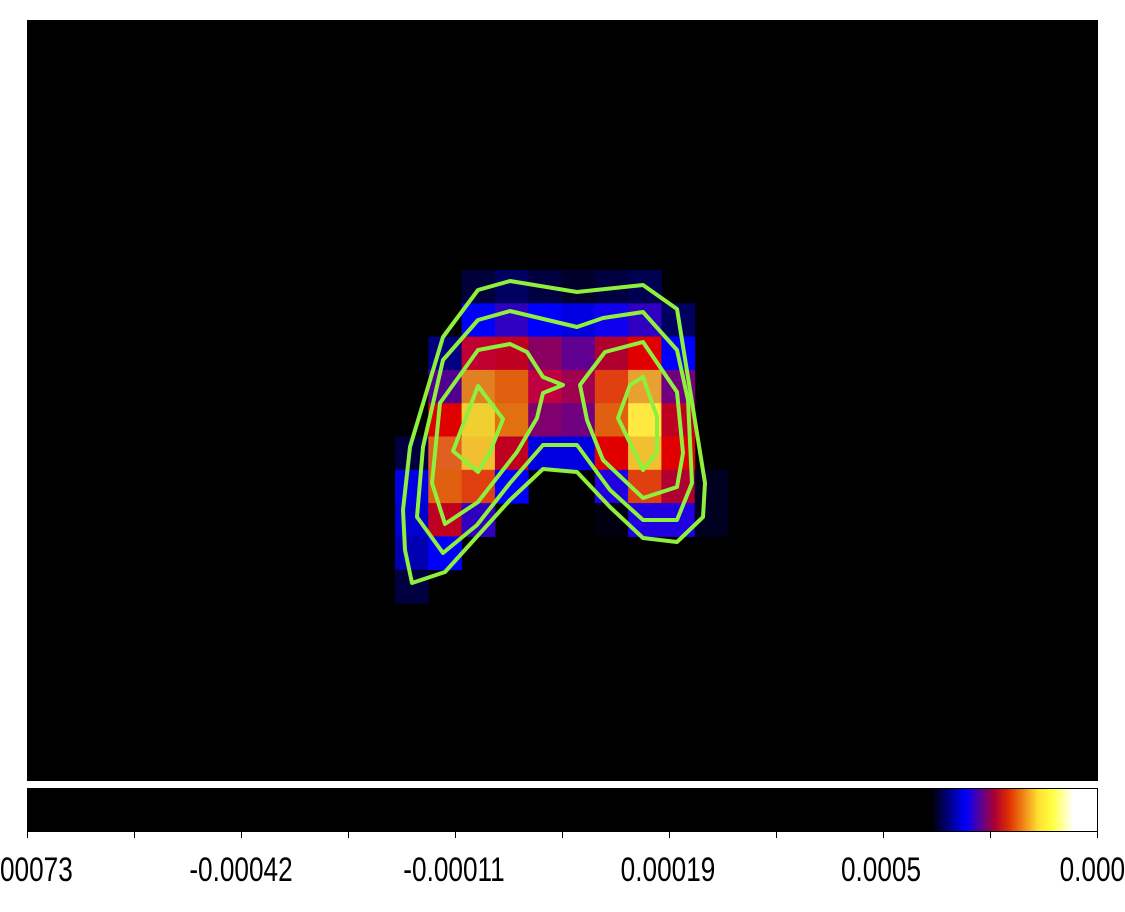  Describe the element at coordinates (36, 870) in the screenshot. I see `tick-label-0: 00073` at that location.